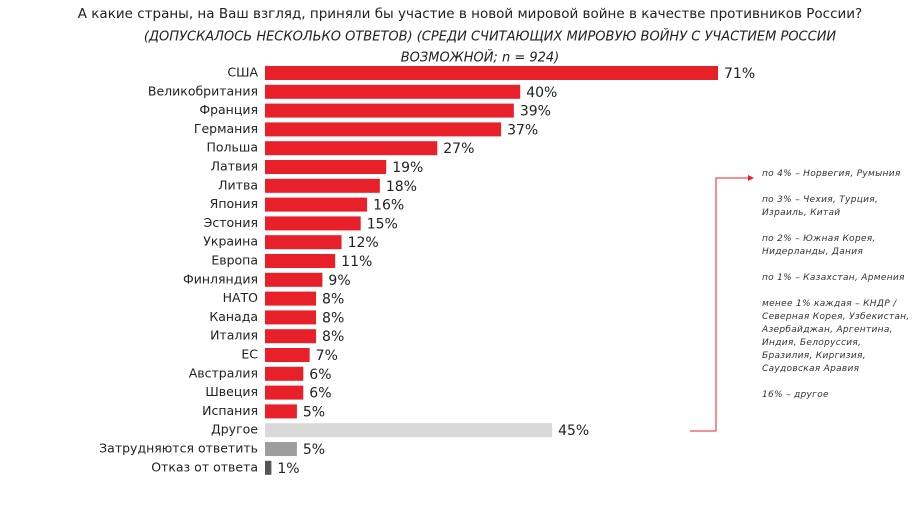 Image resolution: width=919 pixels, height=505 pixels. What do you see at coordinates (820, 206) in the screenshot?
I see `annotation: по 3% – Чехия, Турция, Израиль, Китай` at bounding box center [820, 206].